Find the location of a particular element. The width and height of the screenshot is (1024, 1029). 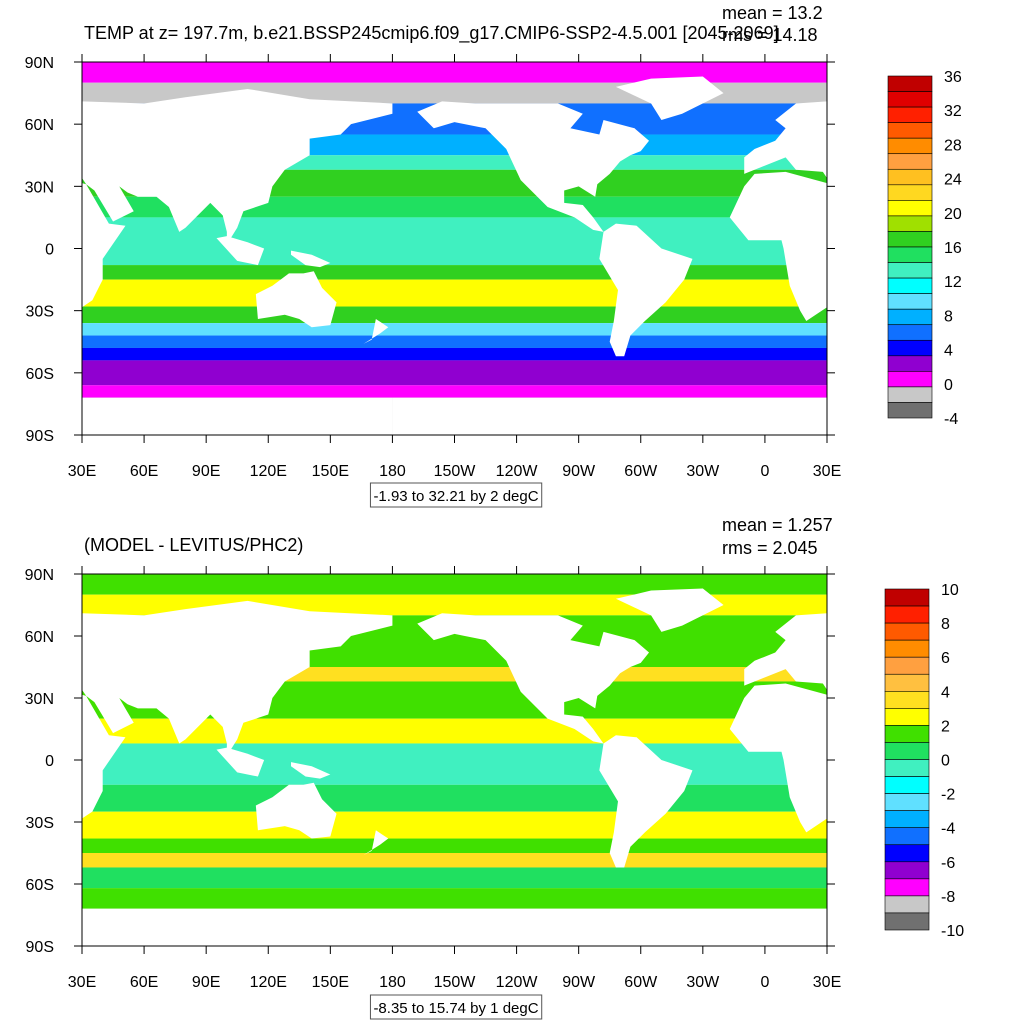

colorbar-label: -2 is located at coordinates (948, 795).